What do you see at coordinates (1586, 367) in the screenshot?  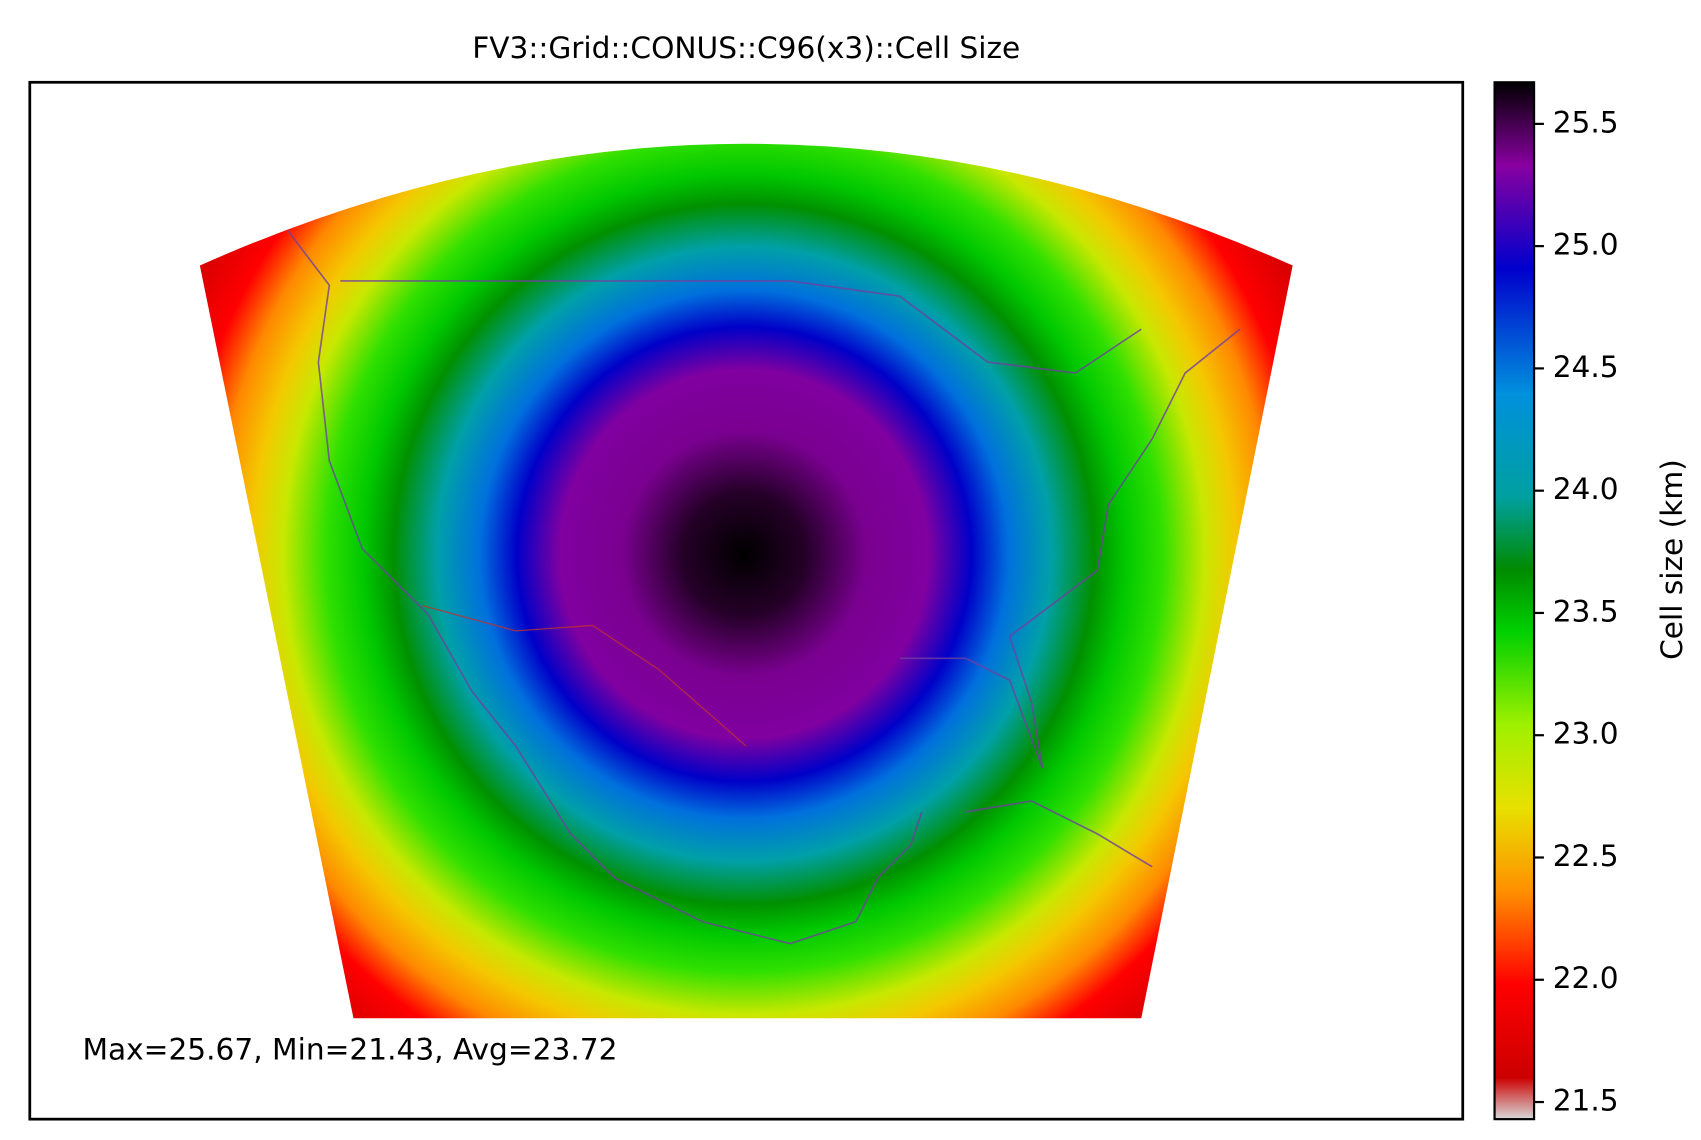 I see `colorbar-tick-label: 24.5` at bounding box center [1586, 367].